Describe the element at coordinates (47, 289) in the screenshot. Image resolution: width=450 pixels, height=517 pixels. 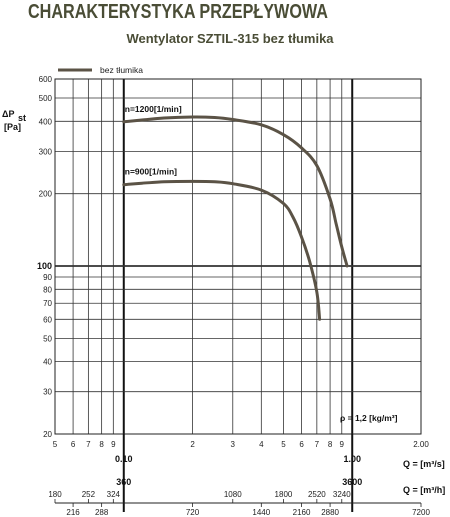
I see `y-tick-label: 80` at that location.